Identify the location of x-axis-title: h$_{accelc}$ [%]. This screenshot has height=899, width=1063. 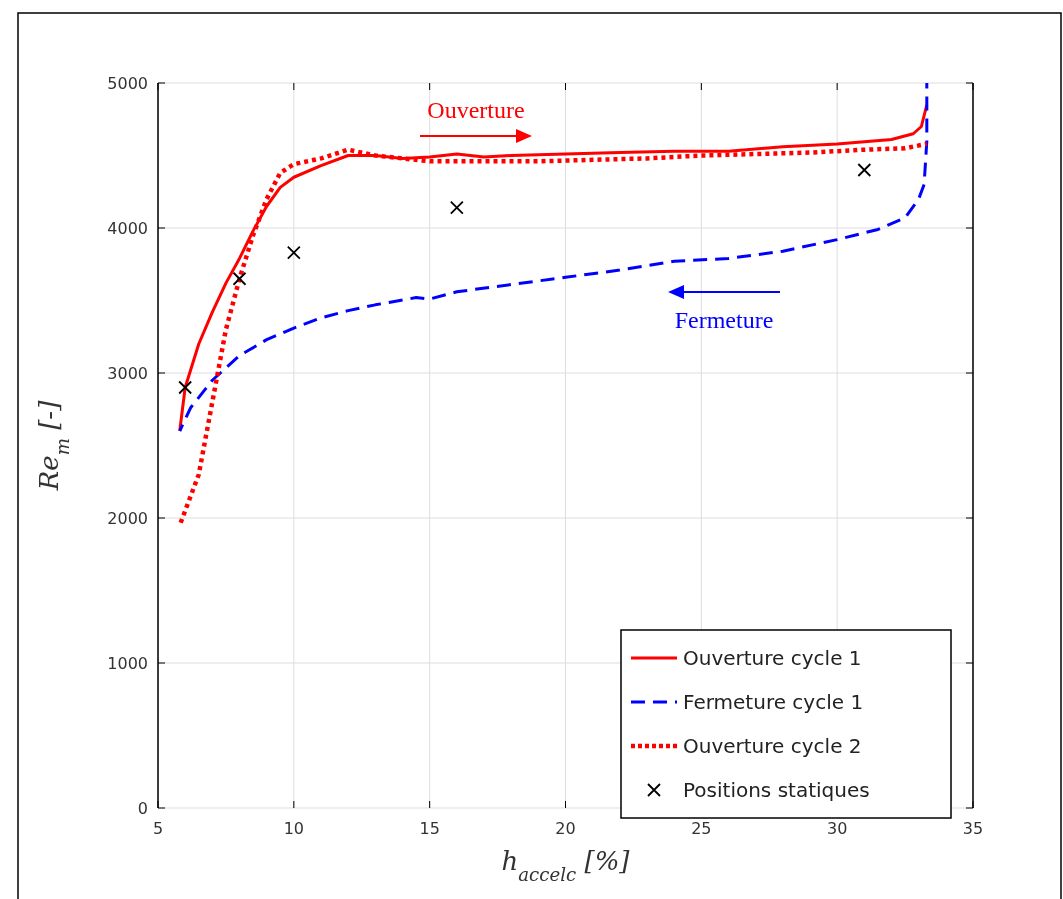
(566, 865).